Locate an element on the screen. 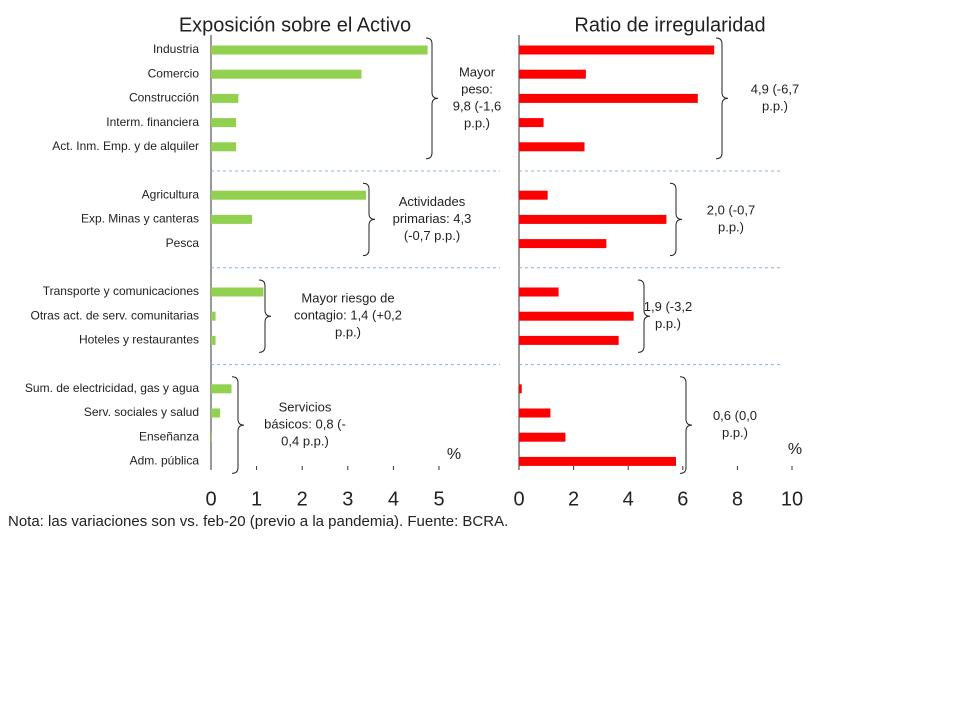 The image size is (960, 720). category-label: Otras act. de serv. comunitarias is located at coordinates (114, 315).